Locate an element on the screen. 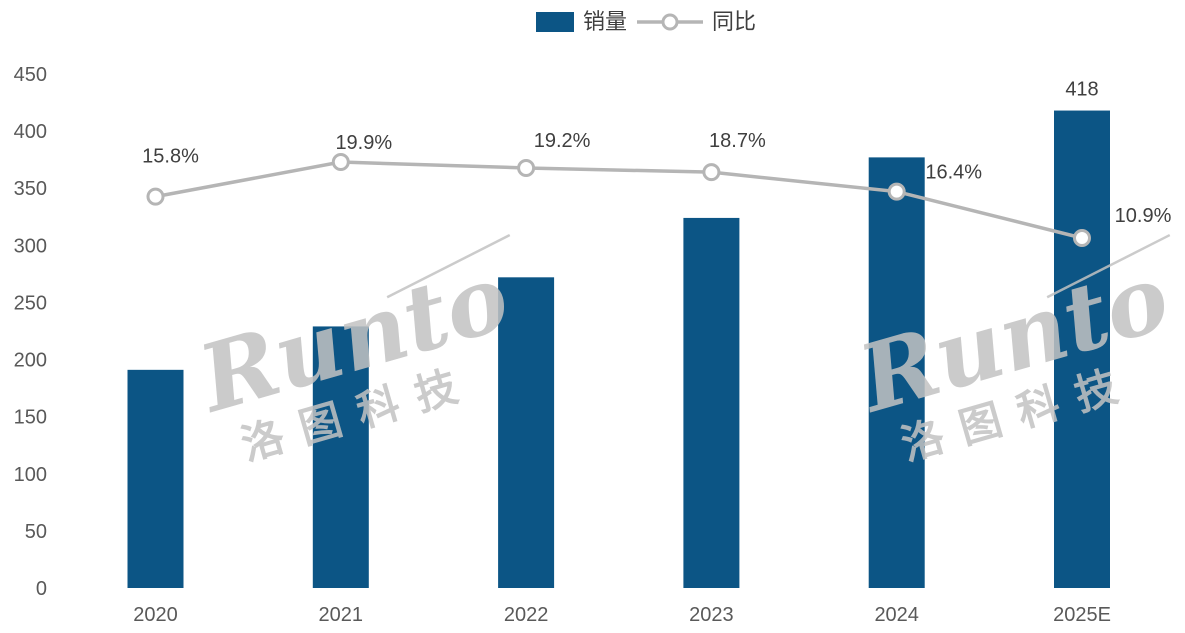  y-tick-label: 150 is located at coordinates (30, 418).